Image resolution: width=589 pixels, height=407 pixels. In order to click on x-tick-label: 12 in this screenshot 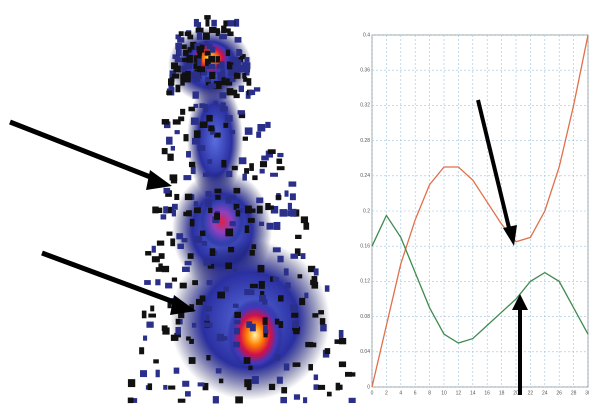, I will do `click(459, 393)`.